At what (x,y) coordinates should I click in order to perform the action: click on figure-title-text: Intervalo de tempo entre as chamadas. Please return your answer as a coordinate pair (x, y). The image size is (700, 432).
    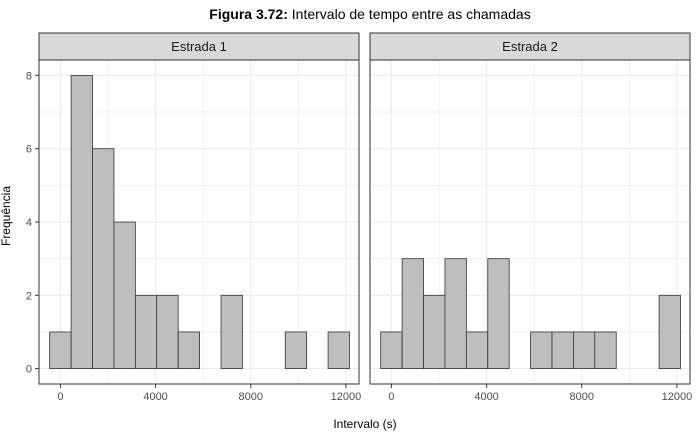
    Looking at the image, I should click on (409, 14).